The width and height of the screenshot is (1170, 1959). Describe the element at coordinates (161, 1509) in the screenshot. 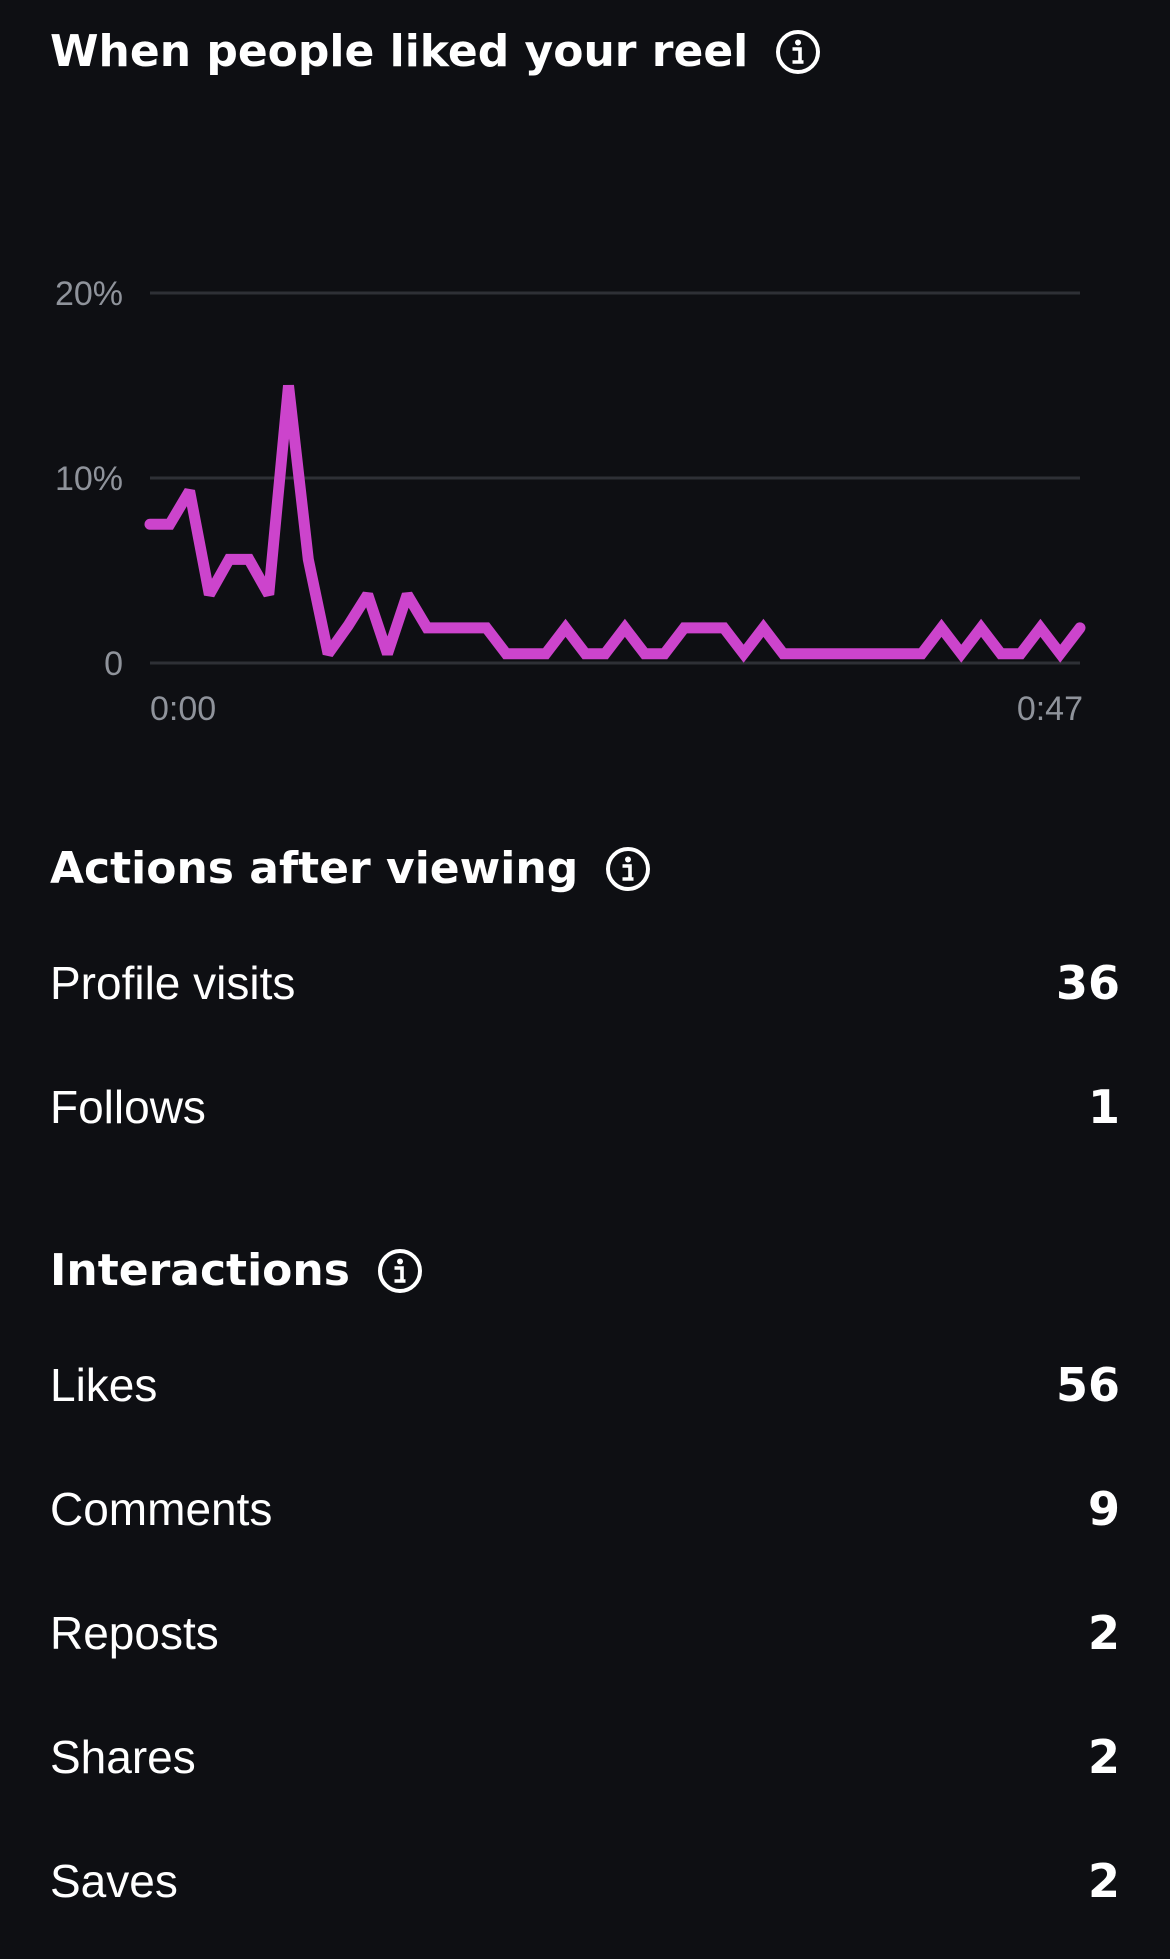

I see `metric-label: Comments` at that location.